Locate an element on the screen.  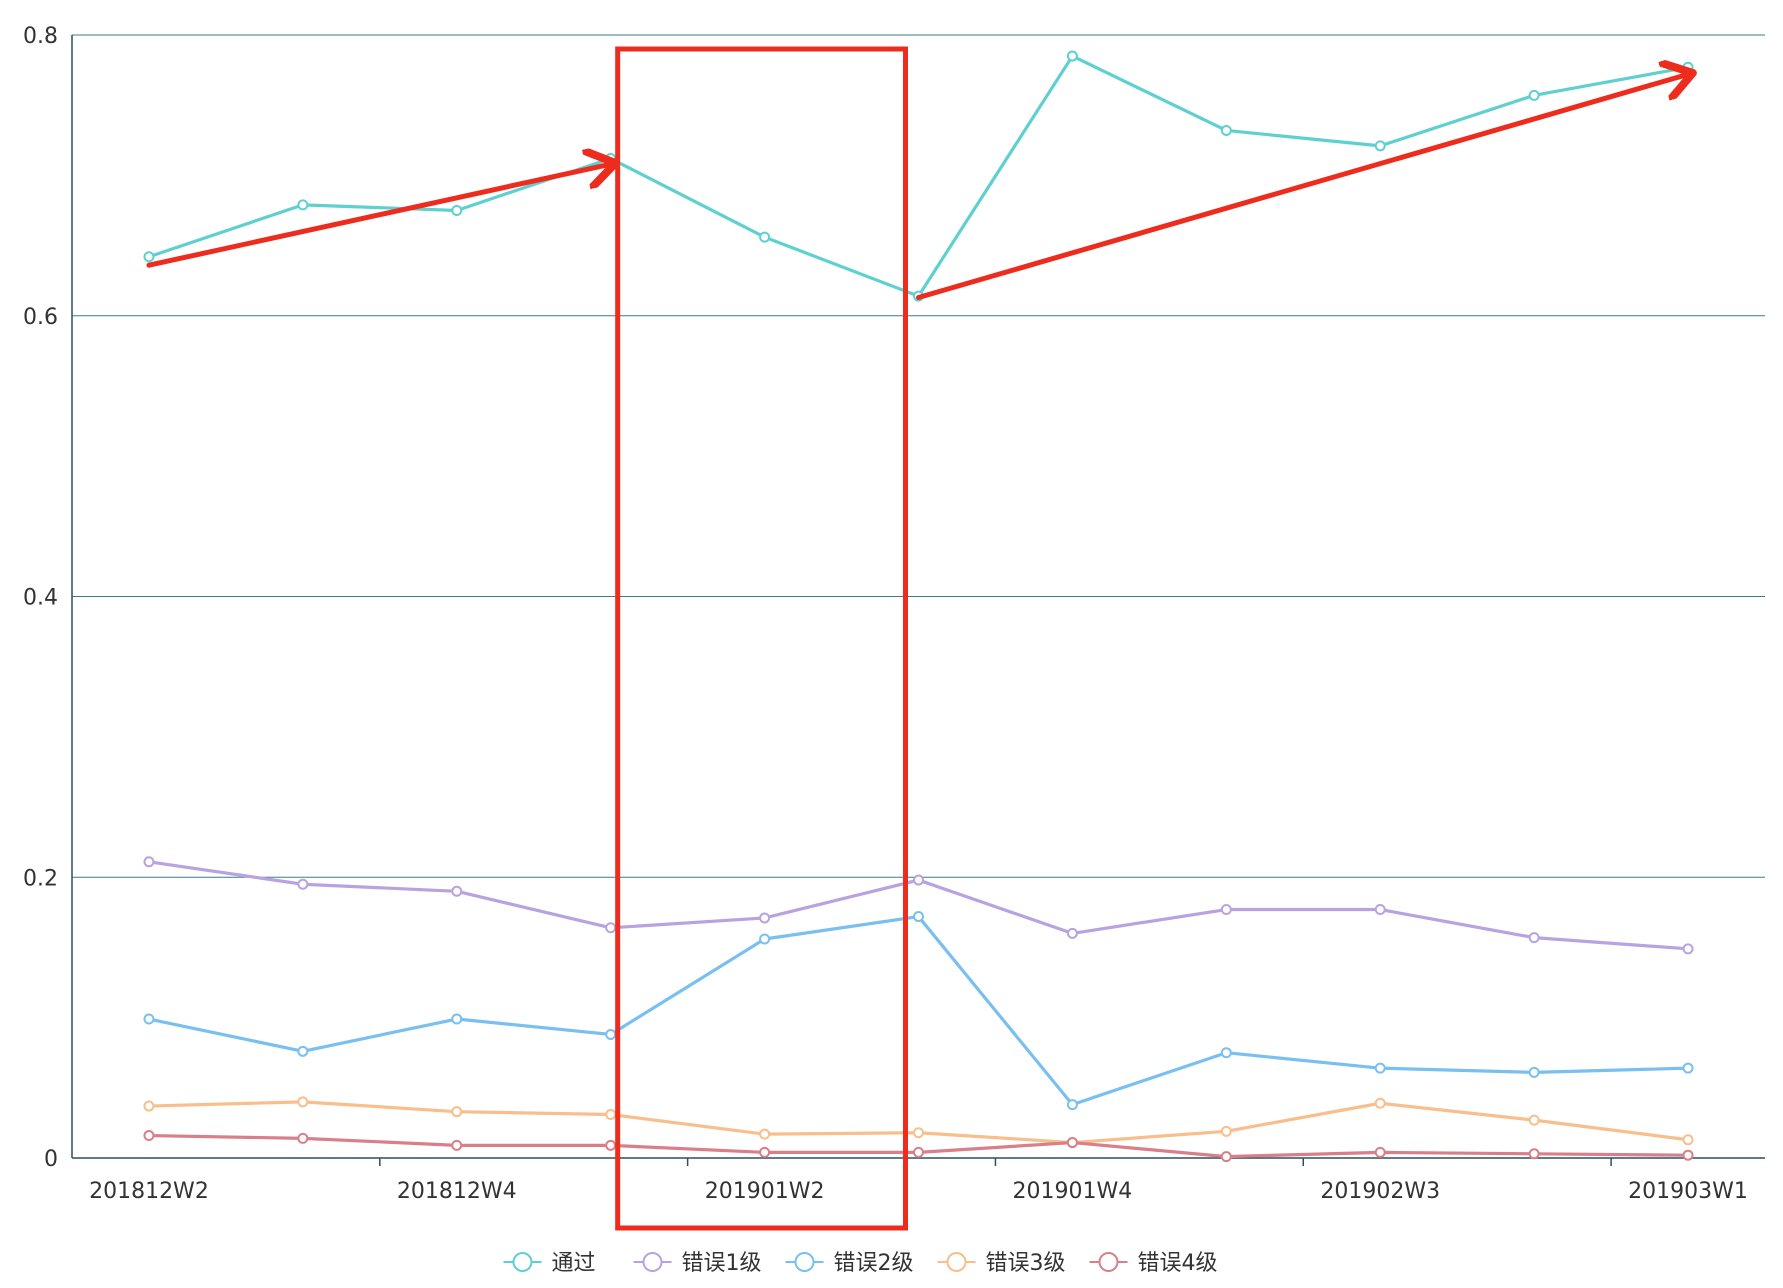
x-tick-label: 201901W4 is located at coordinates (1073, 1191).